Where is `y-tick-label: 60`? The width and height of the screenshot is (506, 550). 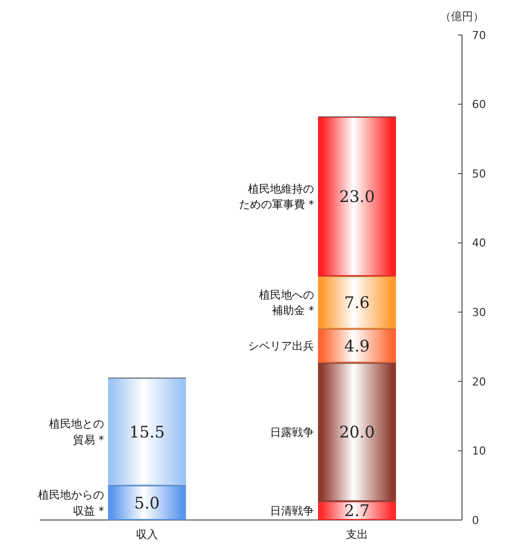
y-tick-label: 60 is located at coordinates (479, 105).